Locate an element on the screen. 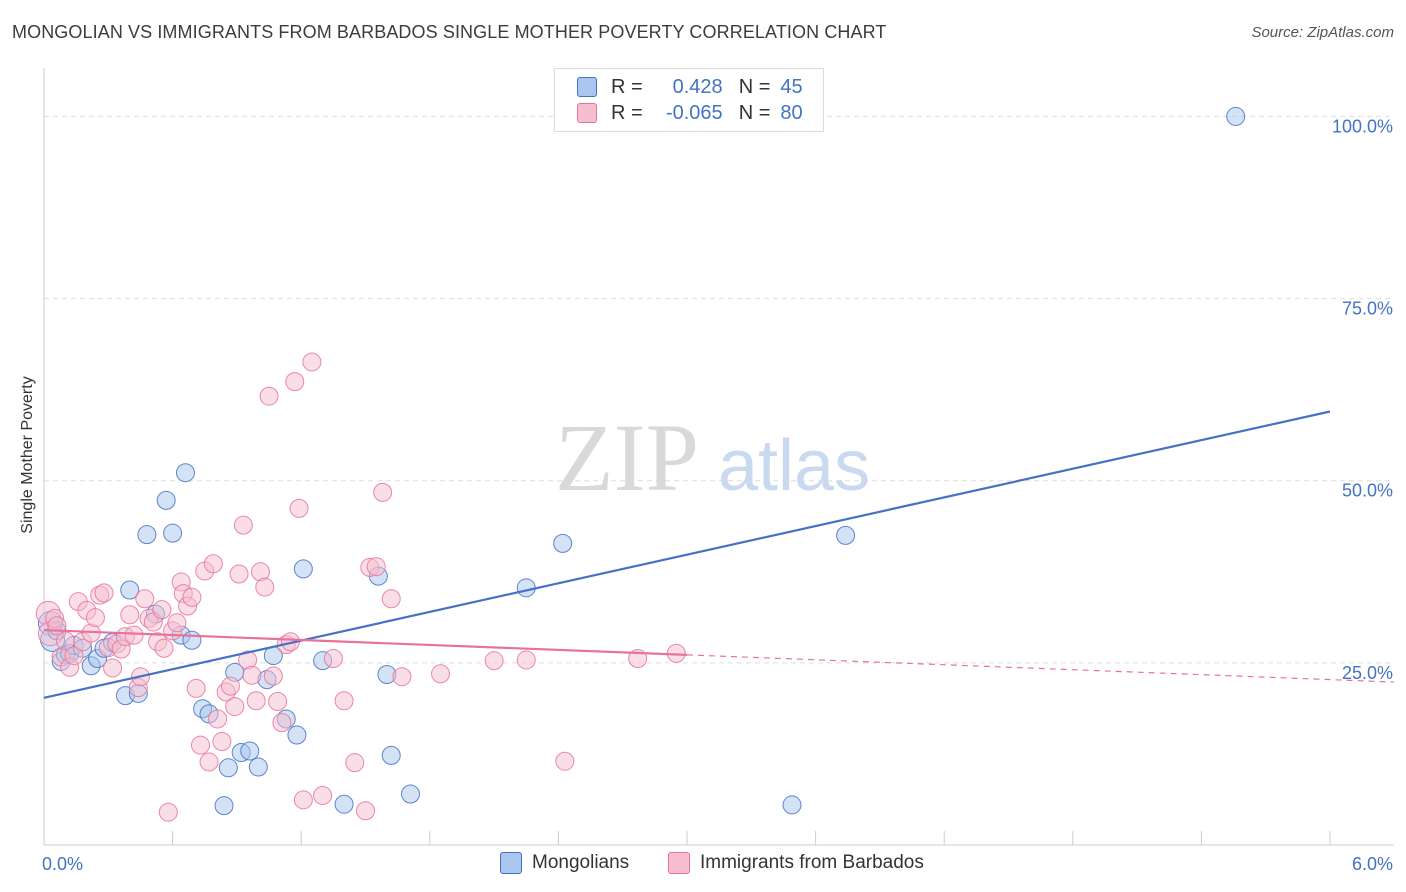  trend-line-dashed-barbados is located at coordinates (1040, 668).